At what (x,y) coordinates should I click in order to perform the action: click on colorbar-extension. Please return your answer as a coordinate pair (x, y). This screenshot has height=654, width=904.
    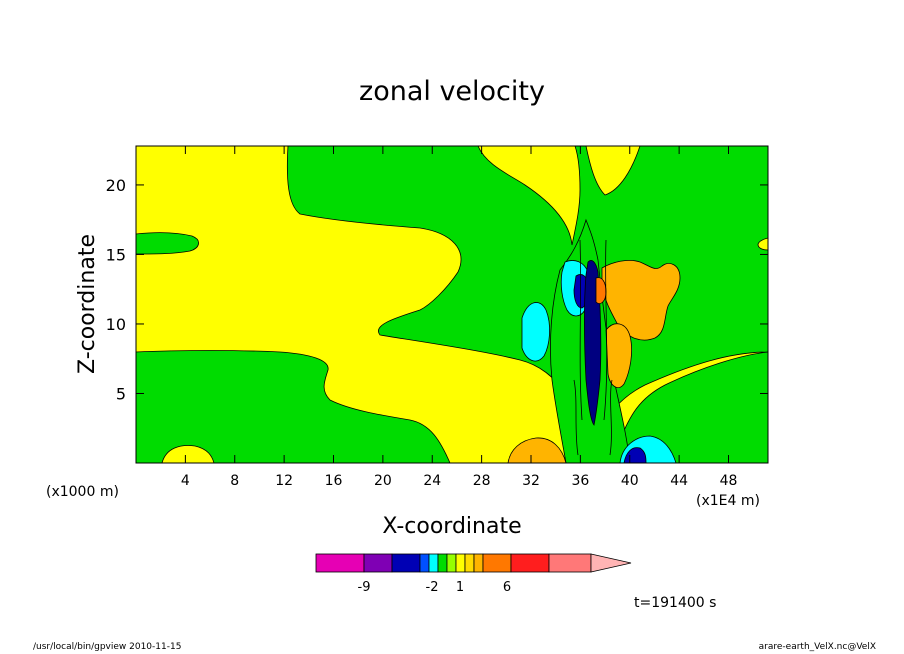
    Looking at the image, I should click on (611, 563).